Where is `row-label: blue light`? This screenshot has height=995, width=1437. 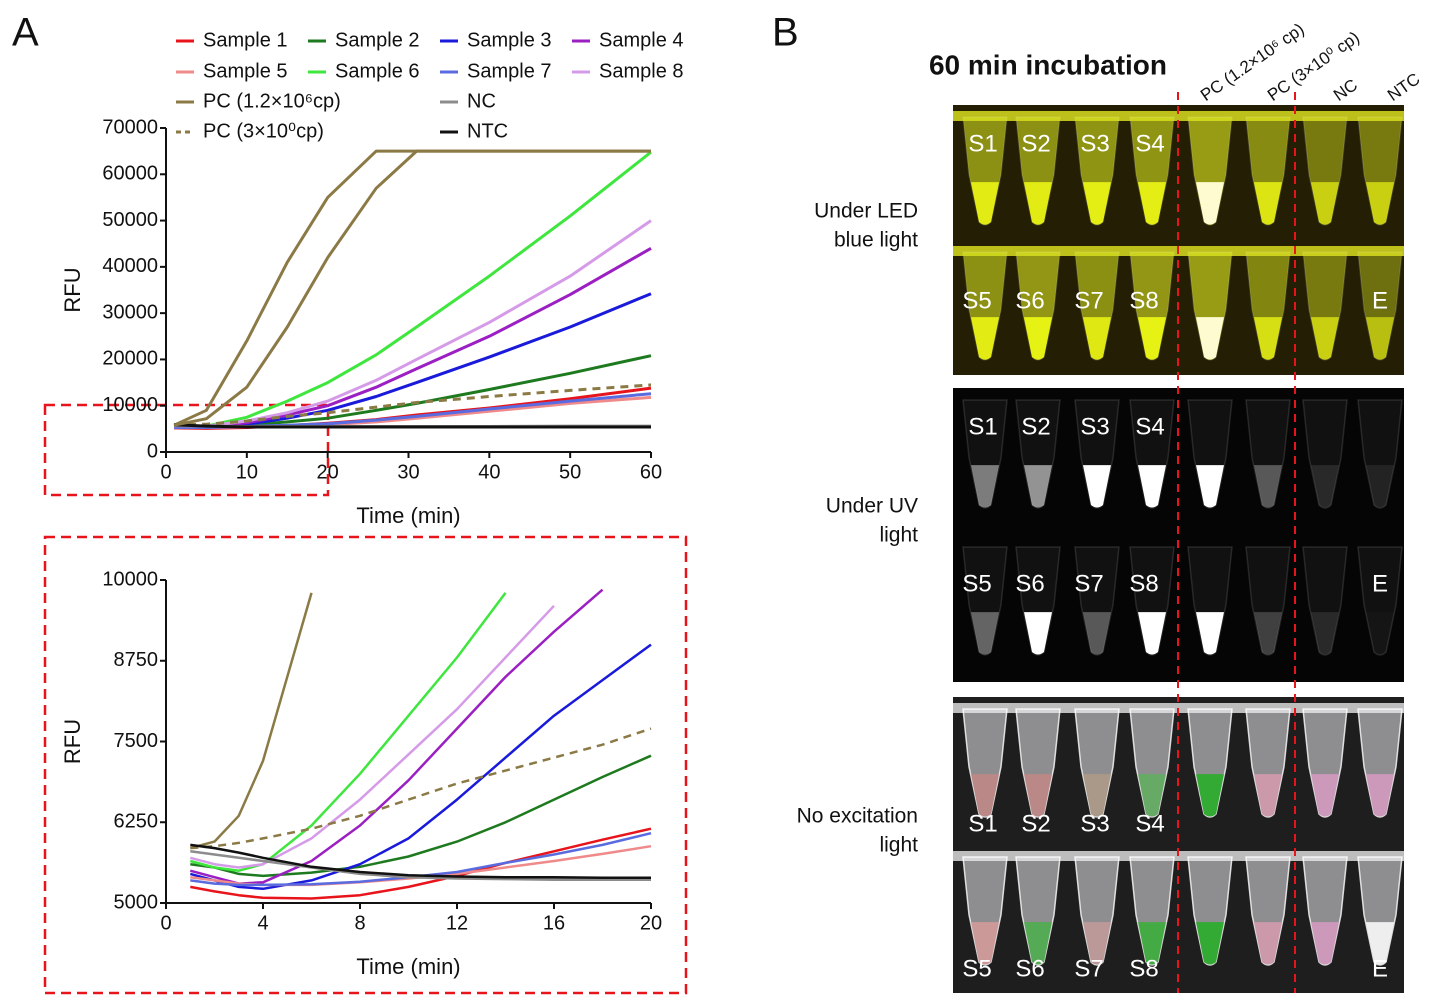 row-label: blue light is located at coordinates (876, 240).